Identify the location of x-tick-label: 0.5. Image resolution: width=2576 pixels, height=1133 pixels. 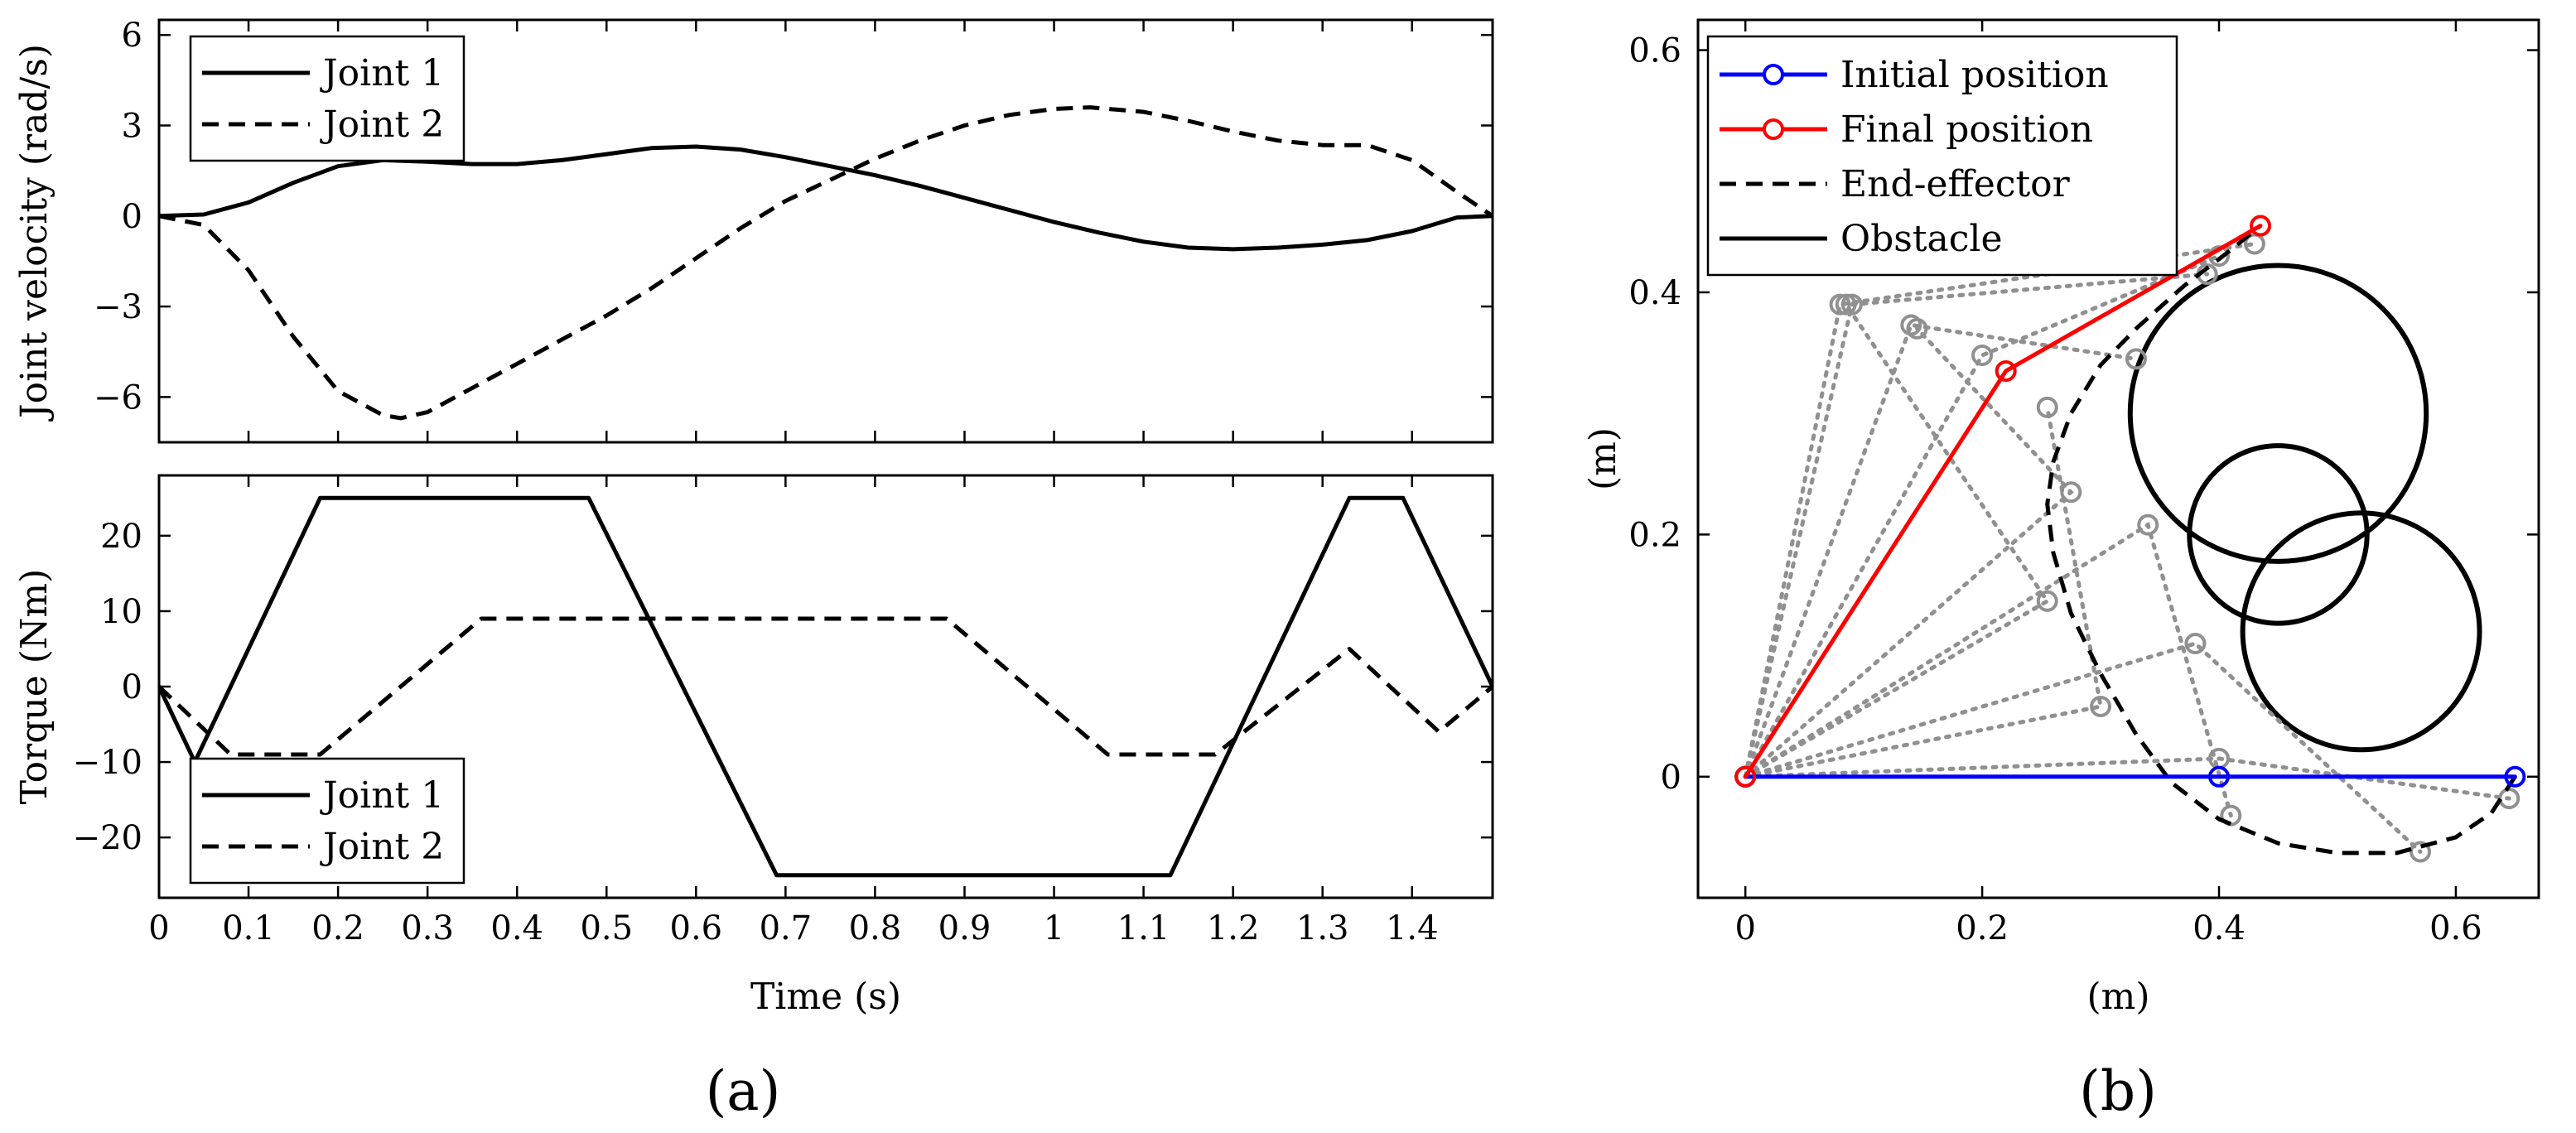
(606, 928).